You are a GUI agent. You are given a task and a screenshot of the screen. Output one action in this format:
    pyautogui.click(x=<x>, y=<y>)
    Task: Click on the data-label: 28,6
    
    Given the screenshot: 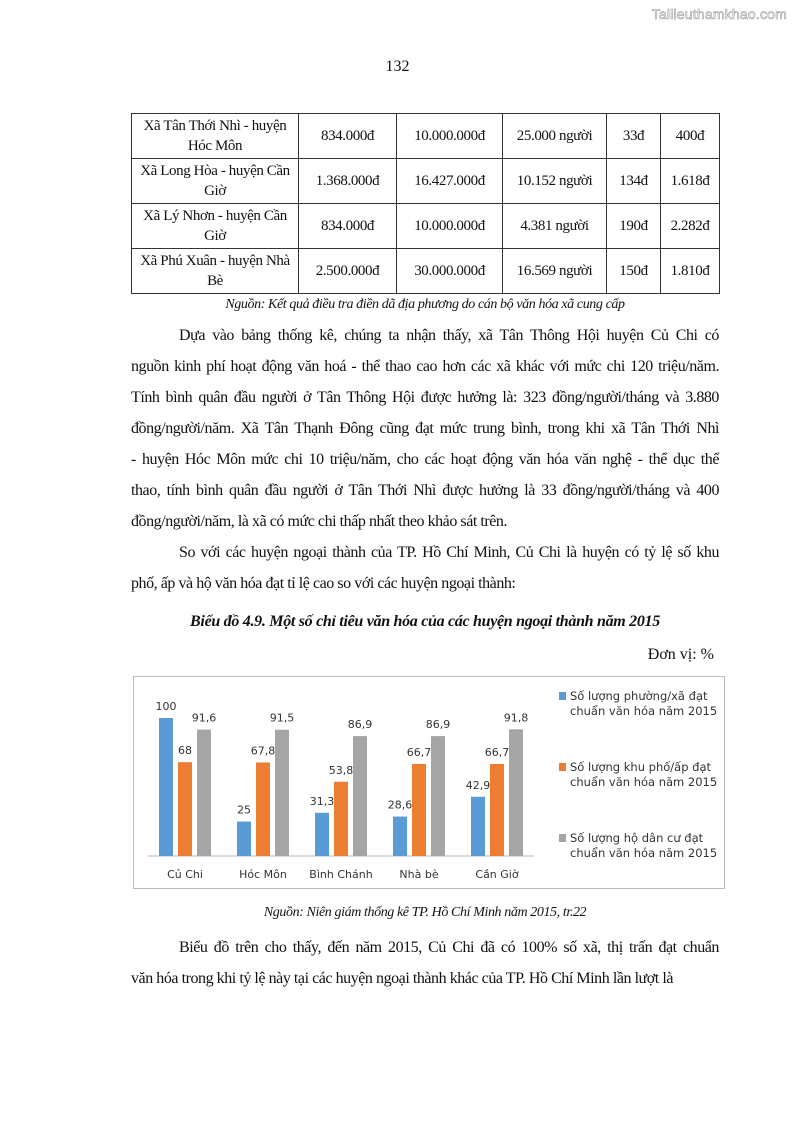 What is the action you would take?
    pyautogui.click(x=400, y=805)
    